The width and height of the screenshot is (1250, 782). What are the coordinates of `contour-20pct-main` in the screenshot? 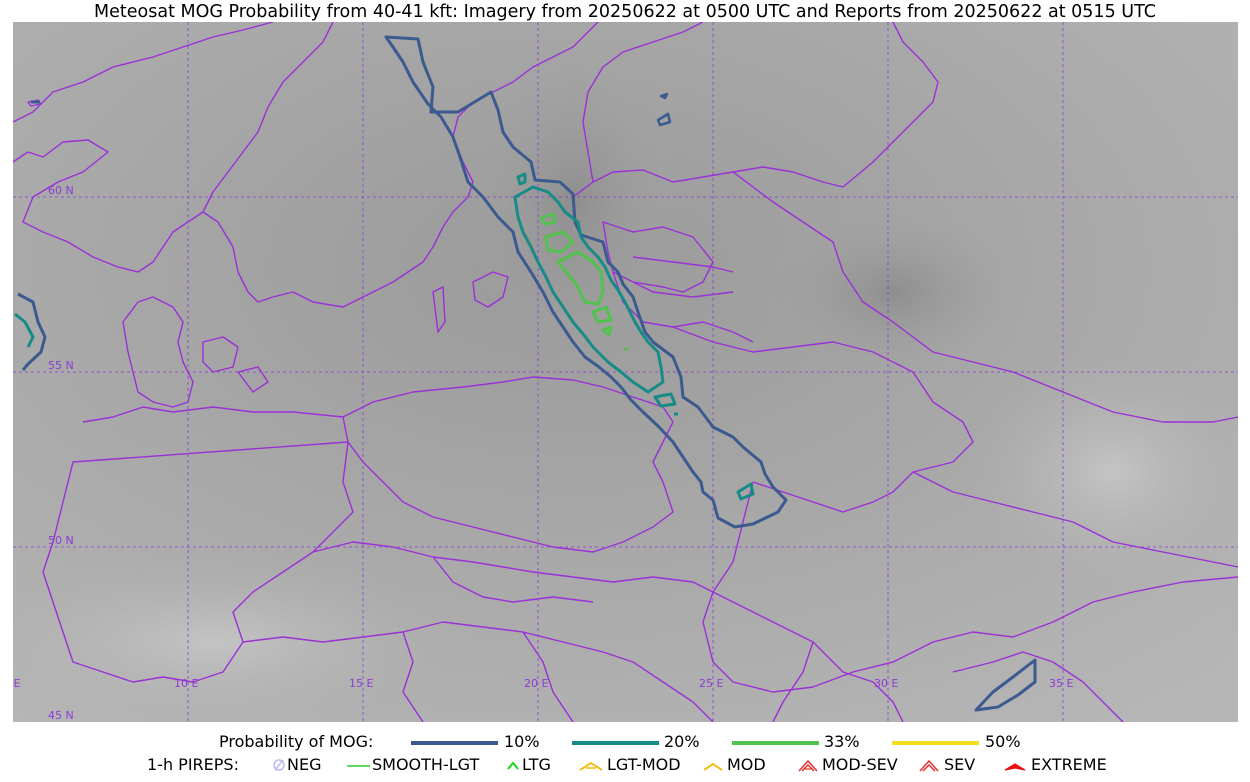 It's located at (589, 289).